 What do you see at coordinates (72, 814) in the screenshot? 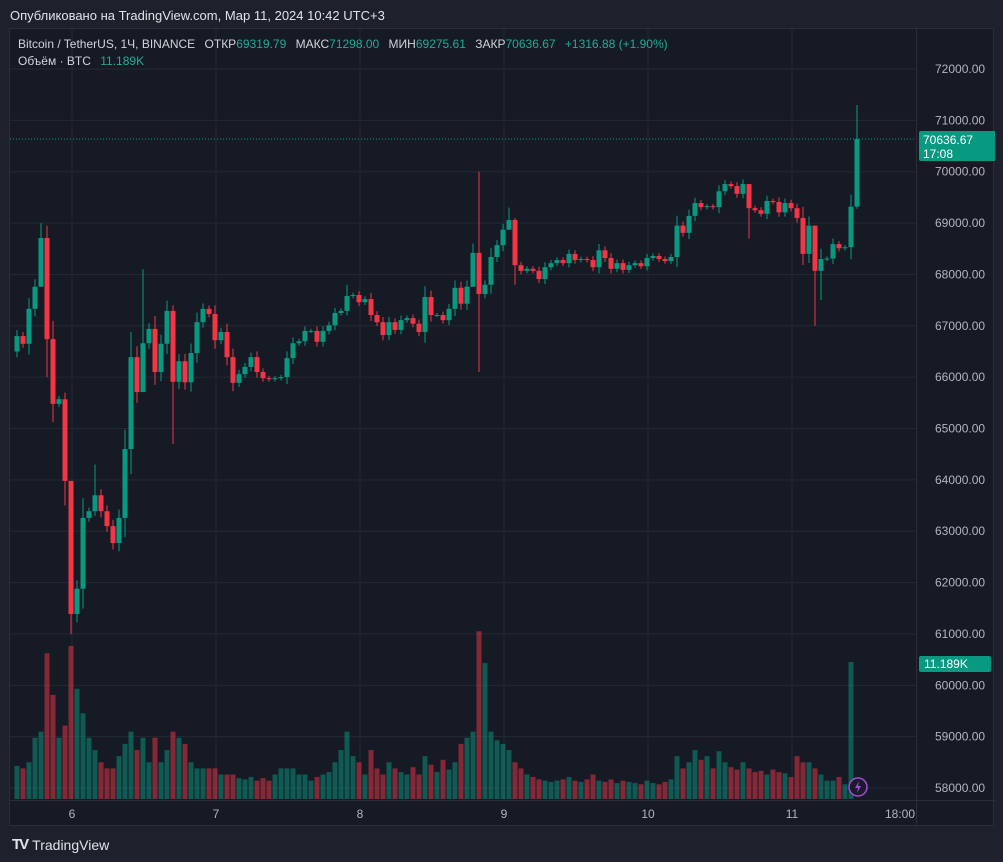
I see `x-tick-label: 6` at bounding box center [72, 814].